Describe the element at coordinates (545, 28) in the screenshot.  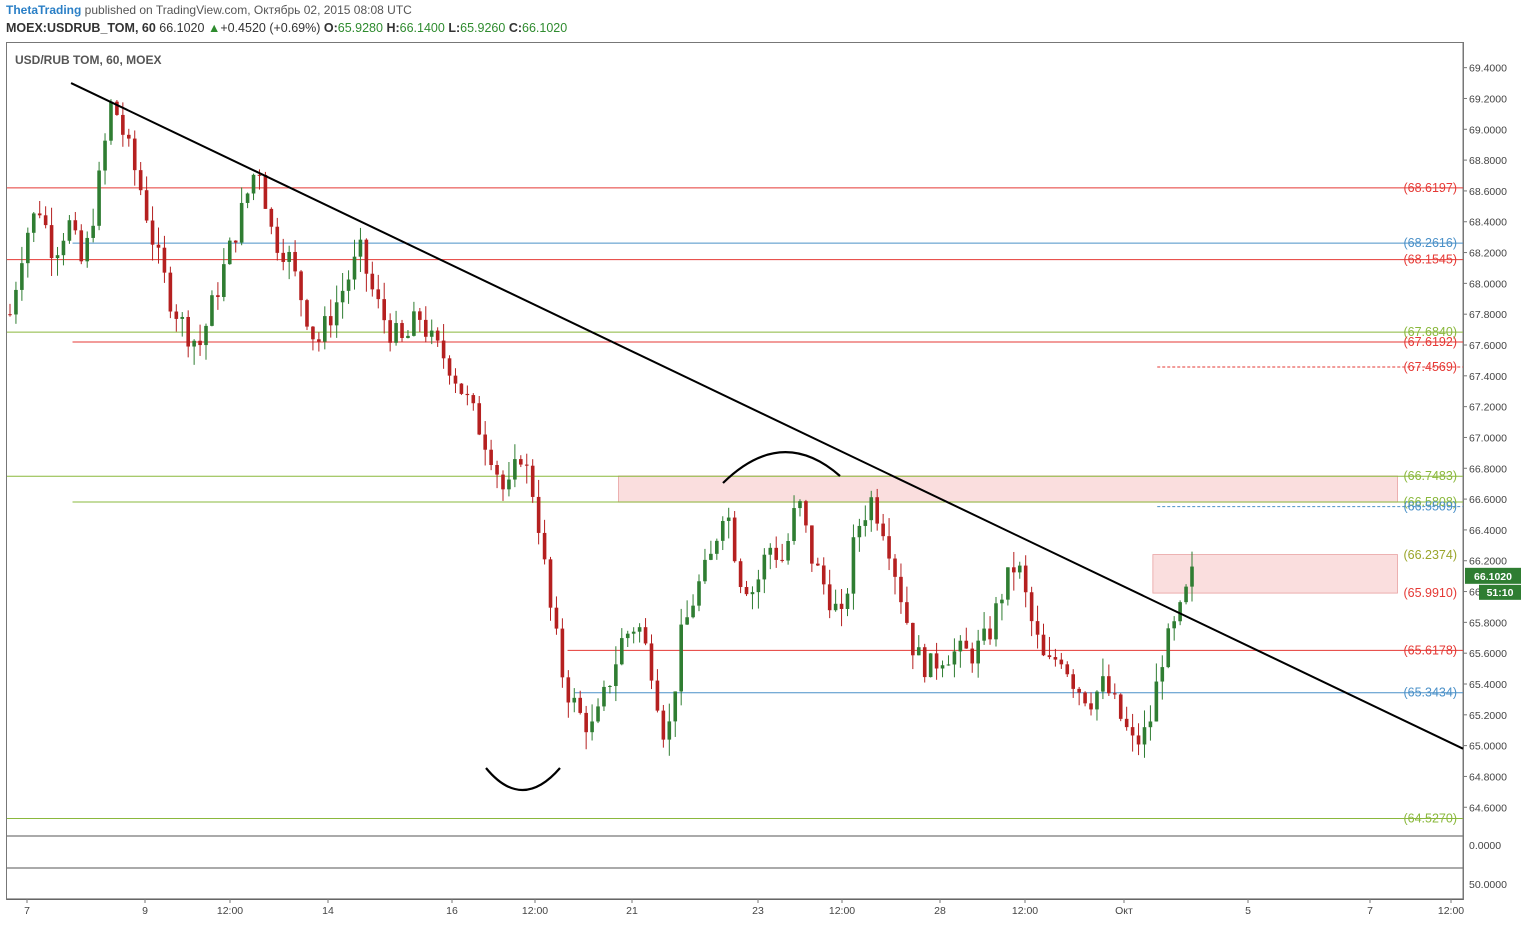
I see `close-value: 66.1020` at that location.